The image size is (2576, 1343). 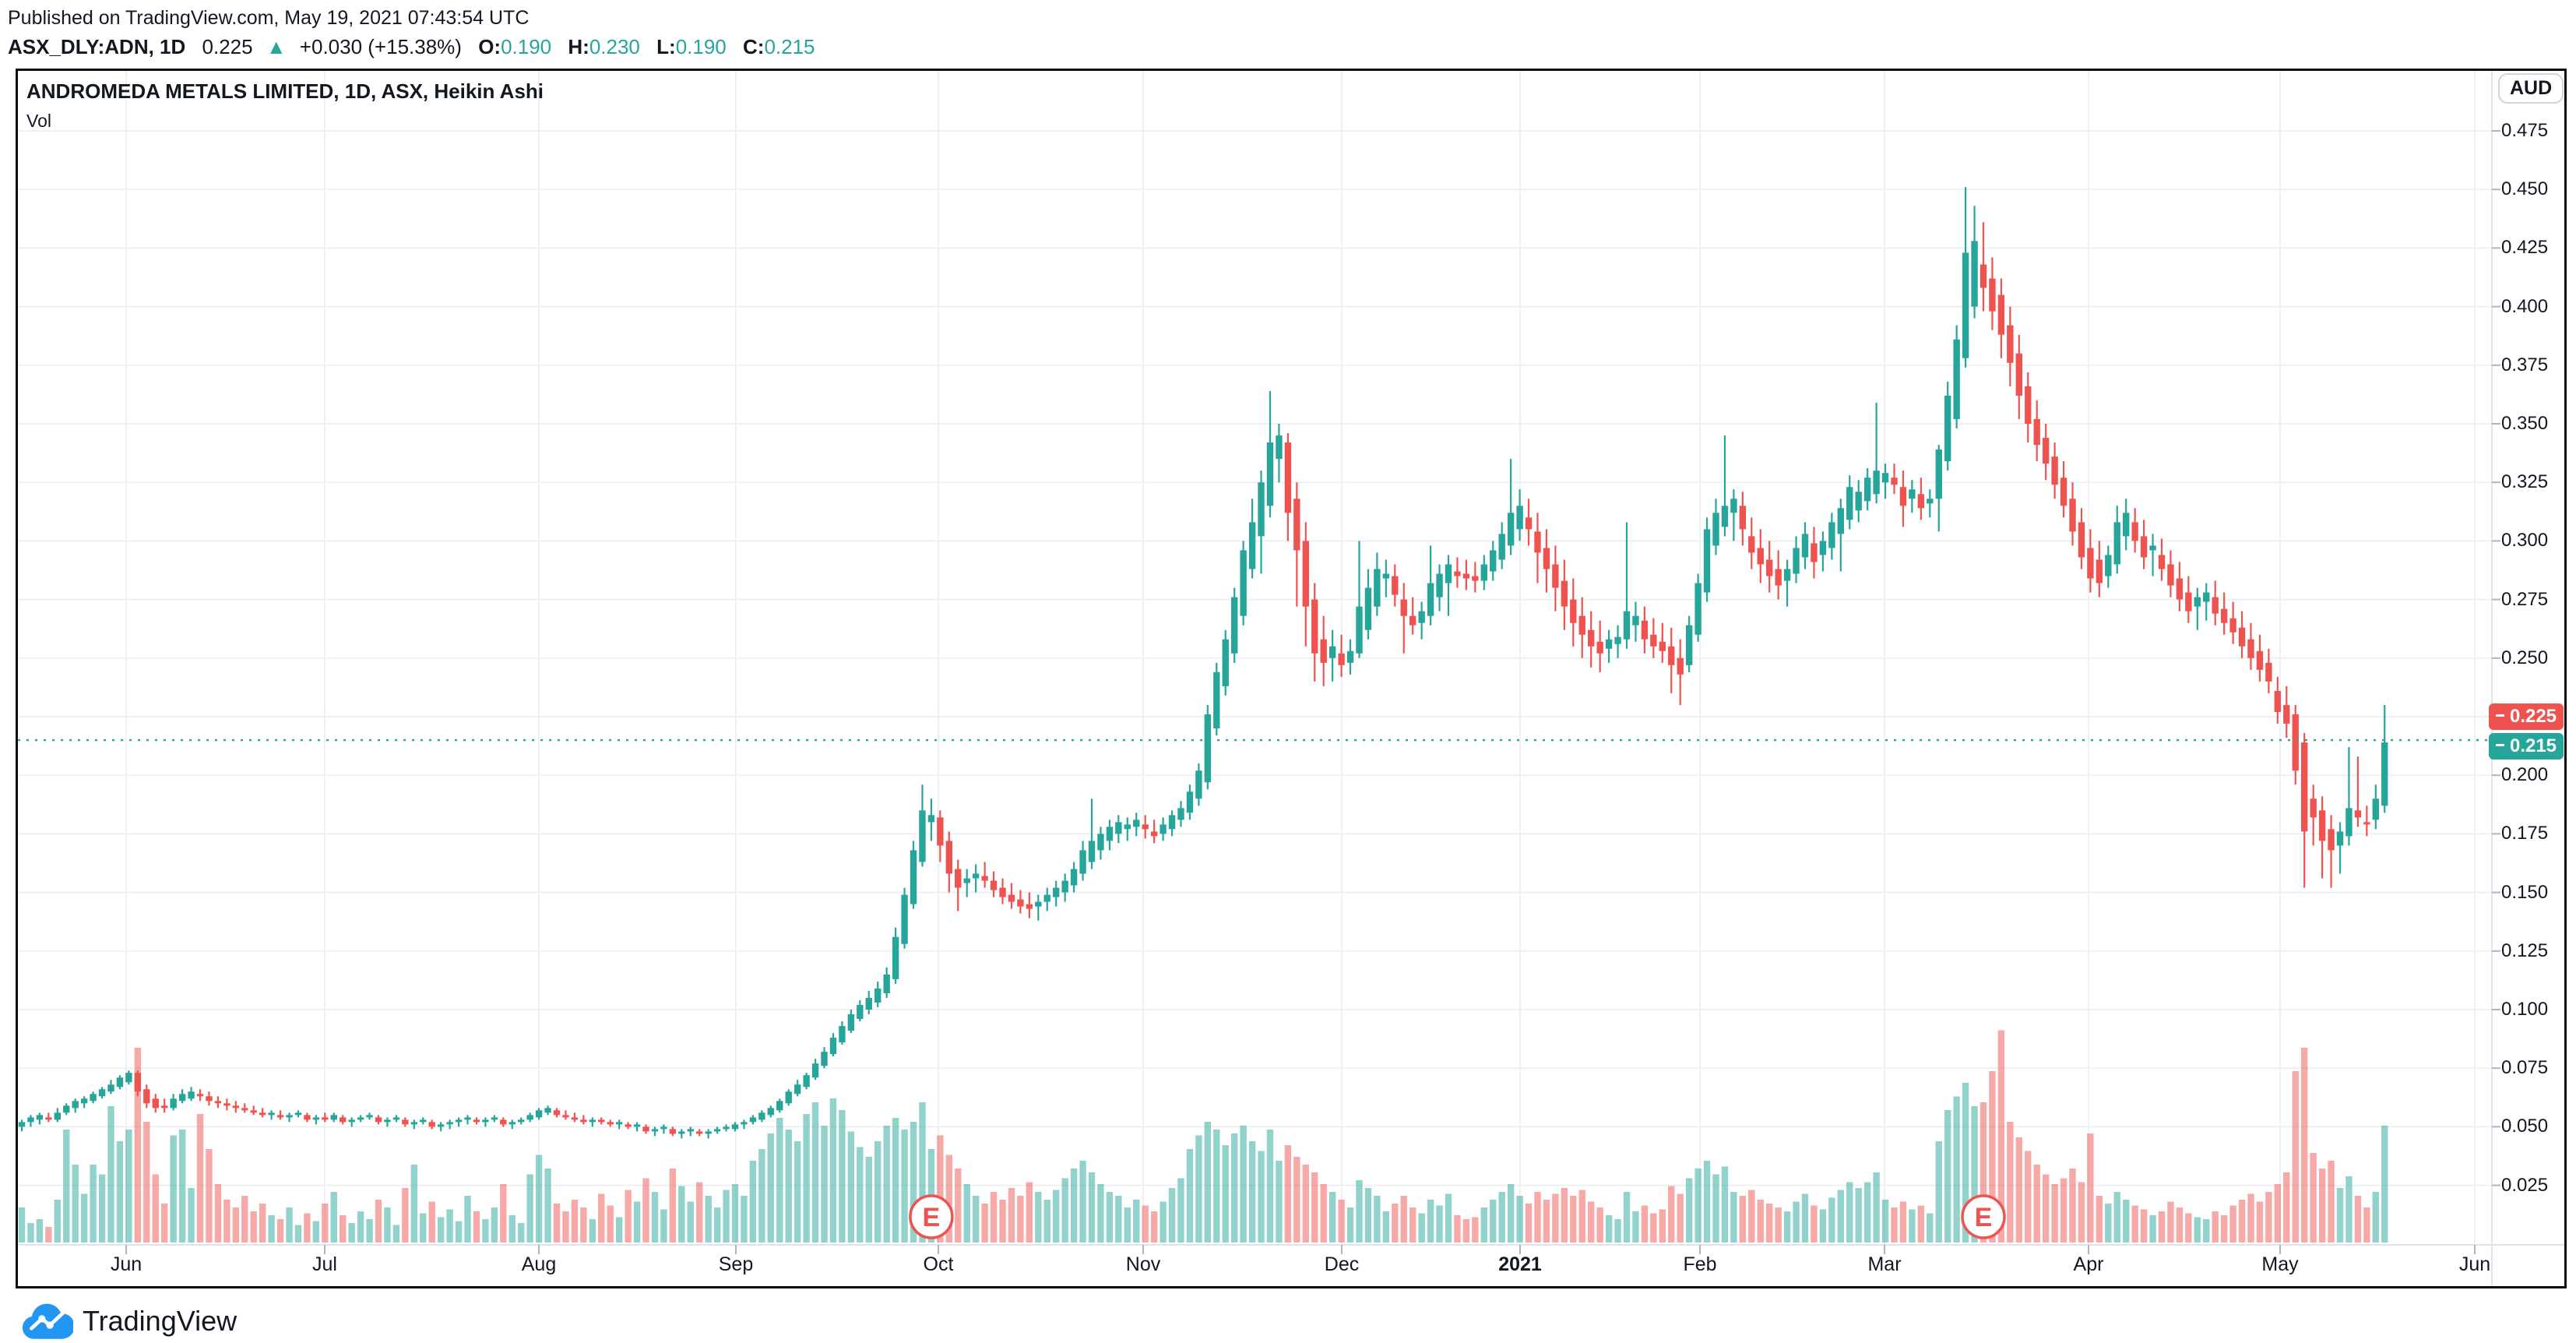 What do you see at coordinates (1203, 1136) in the screenshot?
I see `volume-bars` at bounding box center [1203, 1136].